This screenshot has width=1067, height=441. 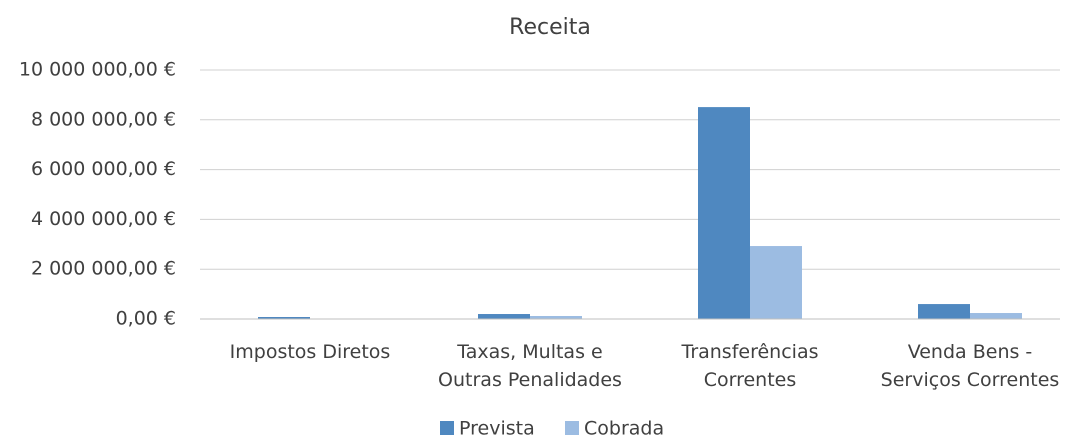 I want to click on y-tick-label: 2 000 000,00 €, so click(x=103, y=269).